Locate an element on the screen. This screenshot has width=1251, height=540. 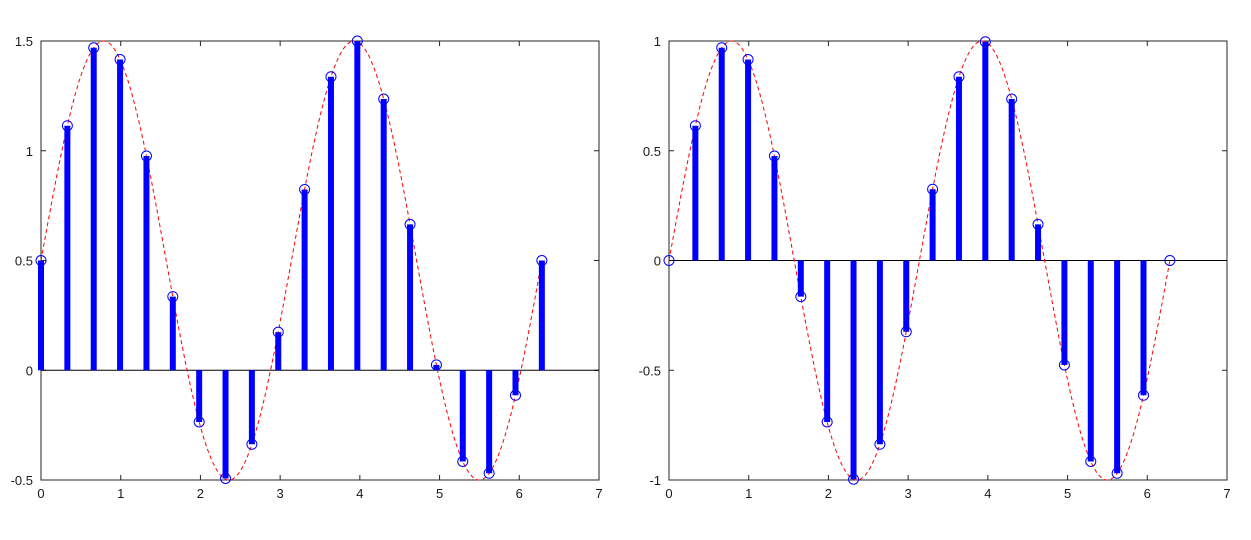
y-tick-label: 1.5 is located at coordinates (24, 41).